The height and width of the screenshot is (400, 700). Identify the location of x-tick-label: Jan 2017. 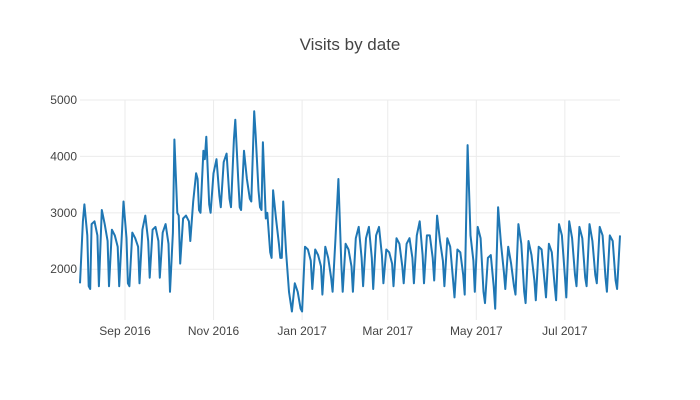
(302, 331).